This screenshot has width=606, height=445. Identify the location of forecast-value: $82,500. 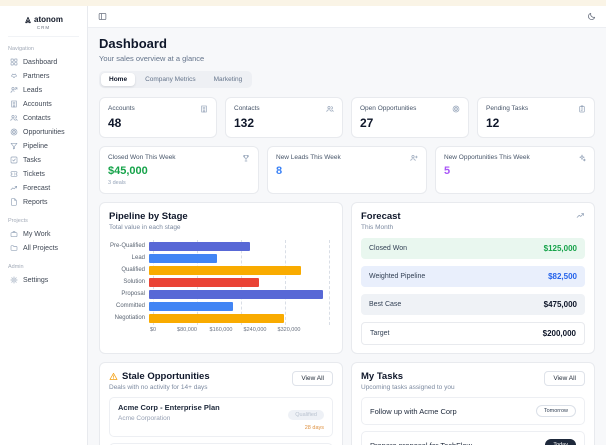
(562, 276).